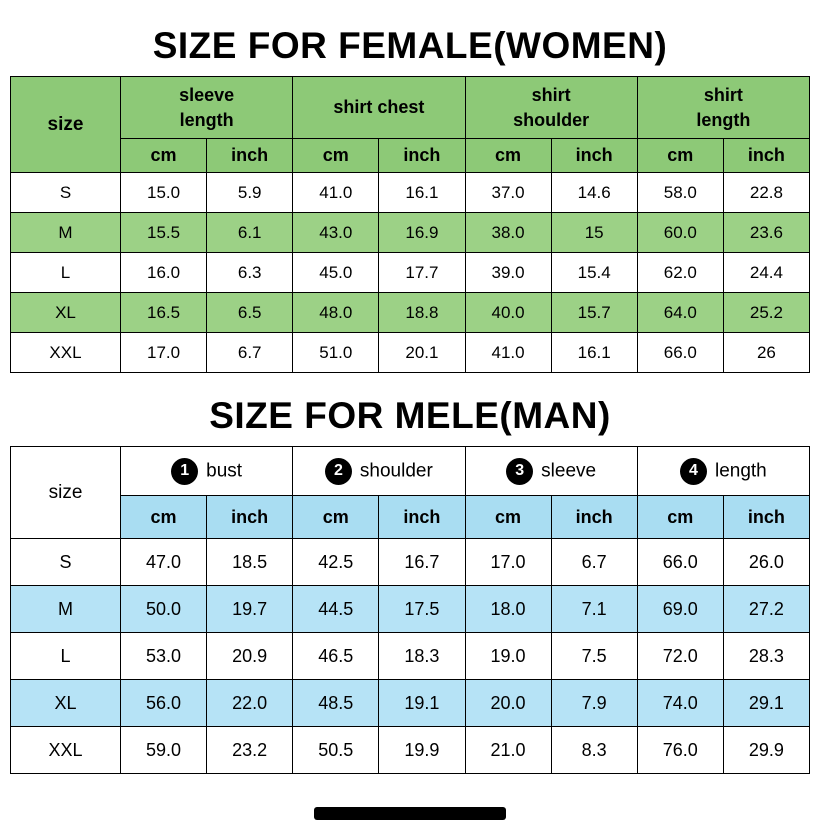 The image size is (820, 820). I want to click on female-section-title: SIZE FOR FEMALE(WOMEN), so click(410, 45).